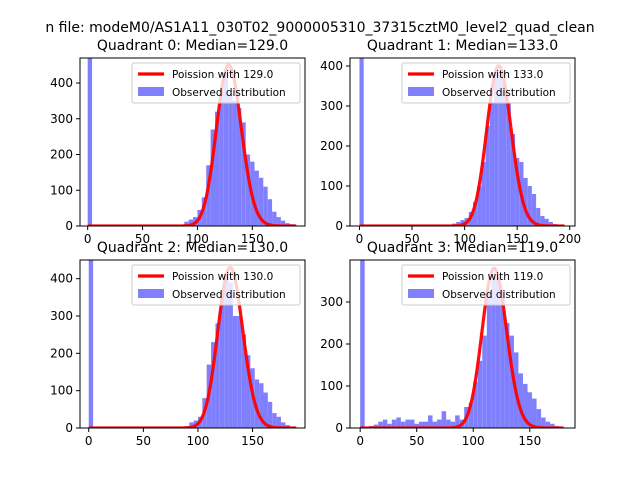 This screenshot has height=480, width=640. I want to click on legend: Poission with 130.0 Observed distribution, so click(216, 285).